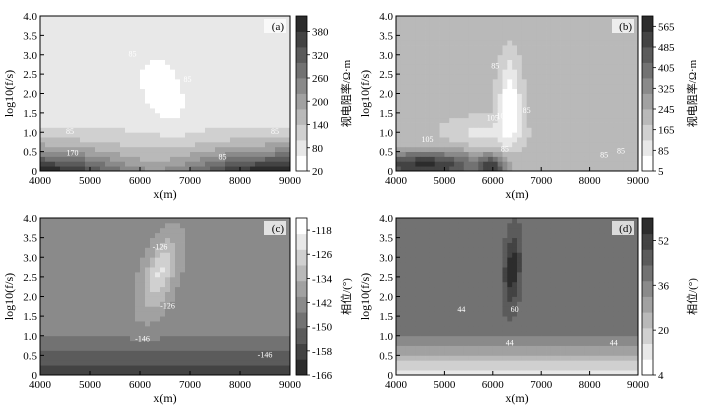 The width and height of the screenshot is (701, 417). Describe the element at coordinates (301, 165) in the screenshot. I see `colorbar-step` at that location.